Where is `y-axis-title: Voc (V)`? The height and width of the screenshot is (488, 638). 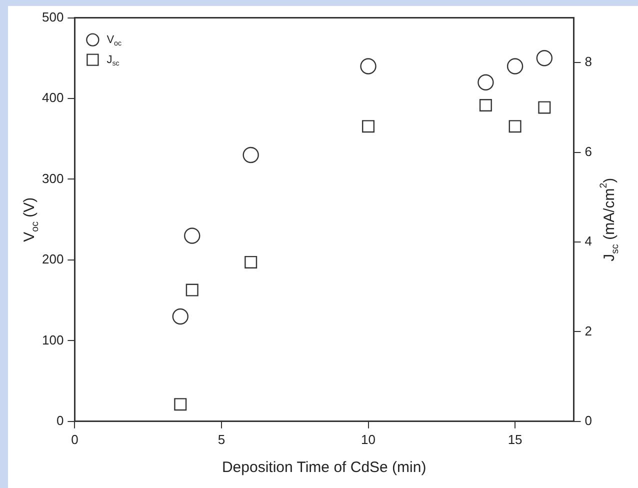
y-axis-title: Voc (V) is located at coordinates (31, 219).